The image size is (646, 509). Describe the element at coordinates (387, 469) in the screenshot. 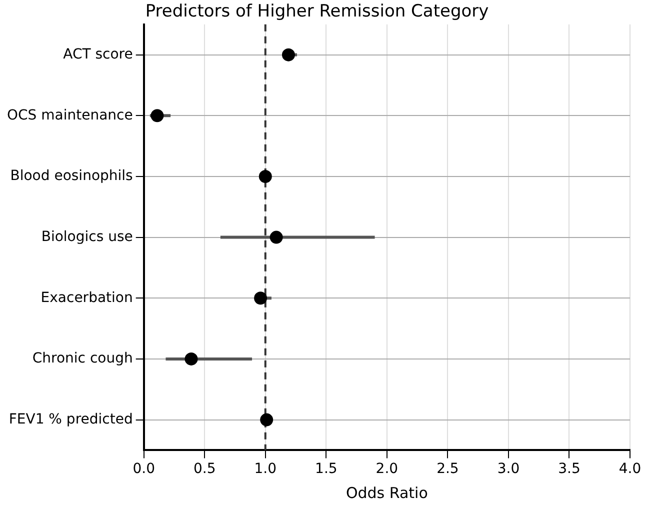

I see `x-tick-label: 2.0` at that location.